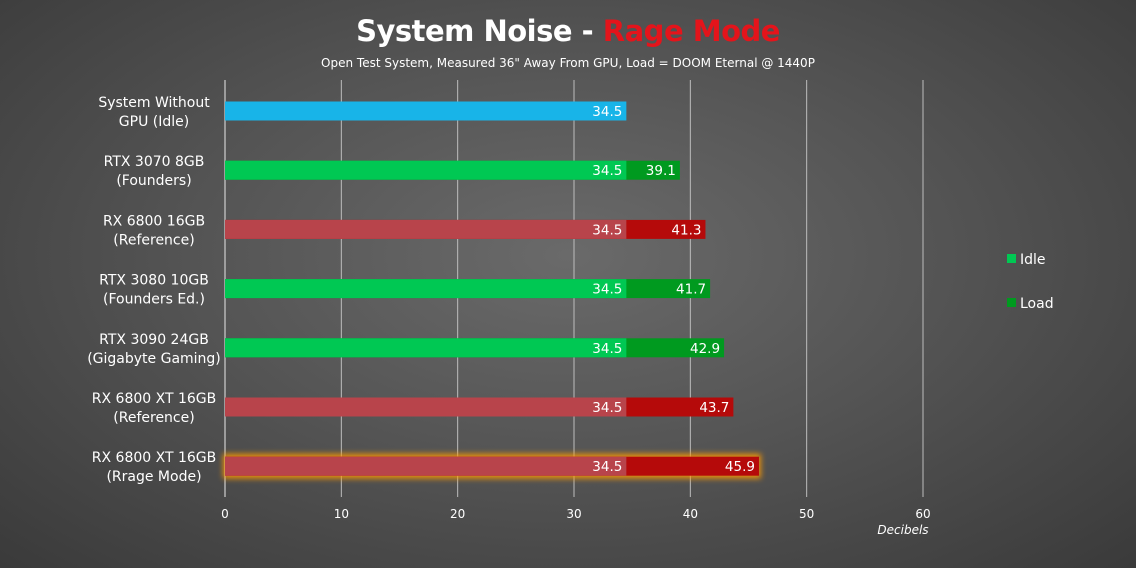 This screenshot has width=1136, height=568. What do you see at coordinates (691, 31) in the screenshot?
I see `chart-title-accent: Rage Mode` at bounding box center [691, 31].